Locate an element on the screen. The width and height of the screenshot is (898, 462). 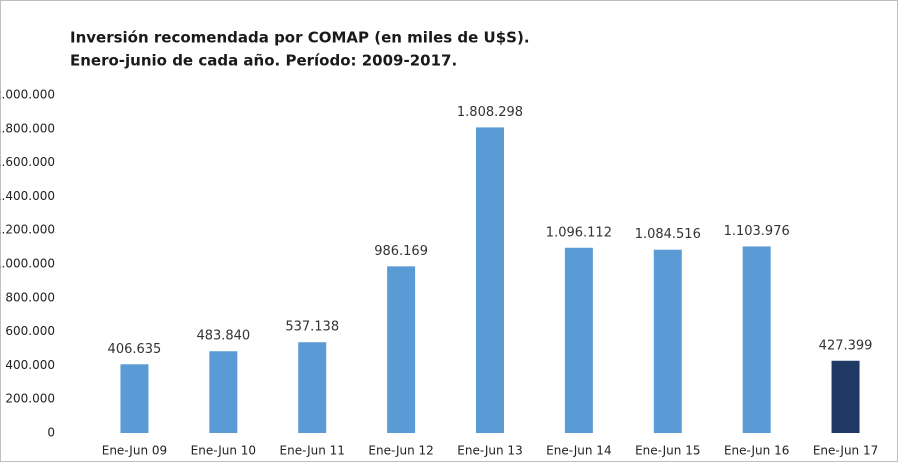
y-tick-label: 800.000 is located at coordinates (30, 297).